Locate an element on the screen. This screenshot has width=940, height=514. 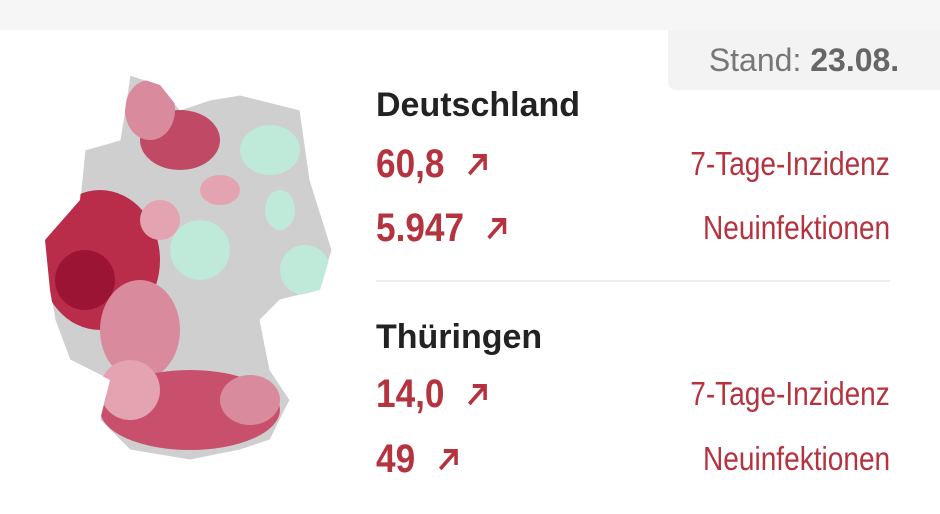
value: 5.947 is located at coordinates (443, 228).